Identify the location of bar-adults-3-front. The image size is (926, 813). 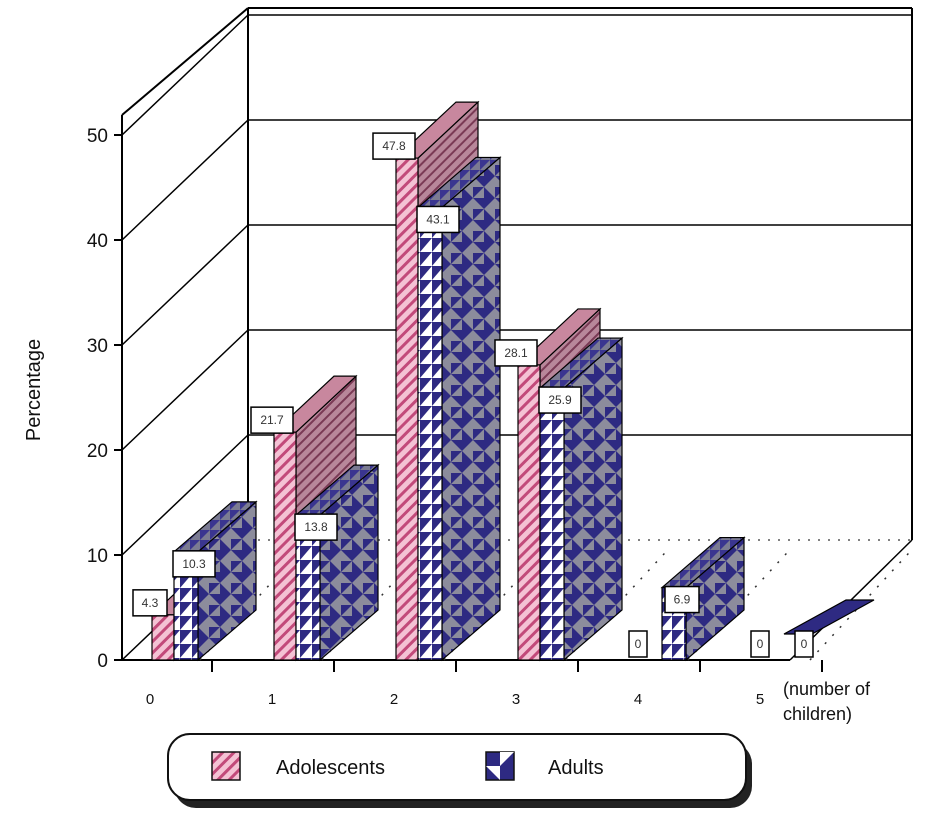
(552, 524).